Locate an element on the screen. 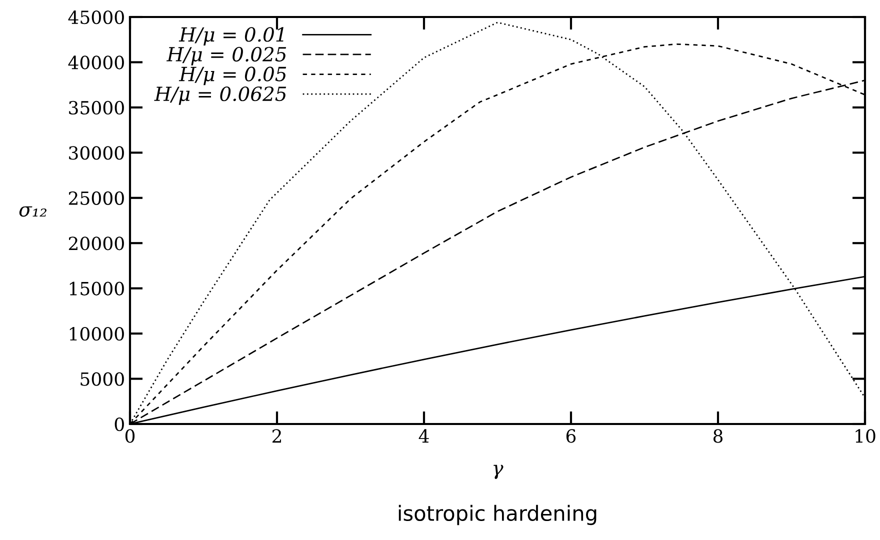  x-tick-label: 0 is located at coordinates (130, 436).